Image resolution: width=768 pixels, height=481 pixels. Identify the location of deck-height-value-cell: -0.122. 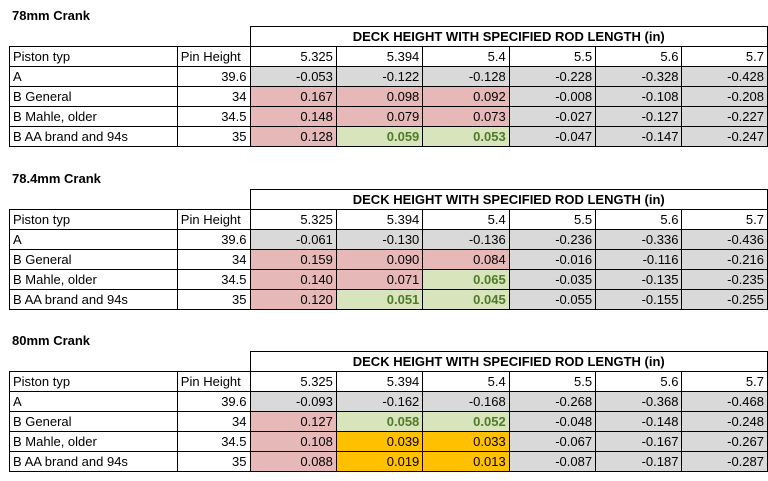
(379, 76).